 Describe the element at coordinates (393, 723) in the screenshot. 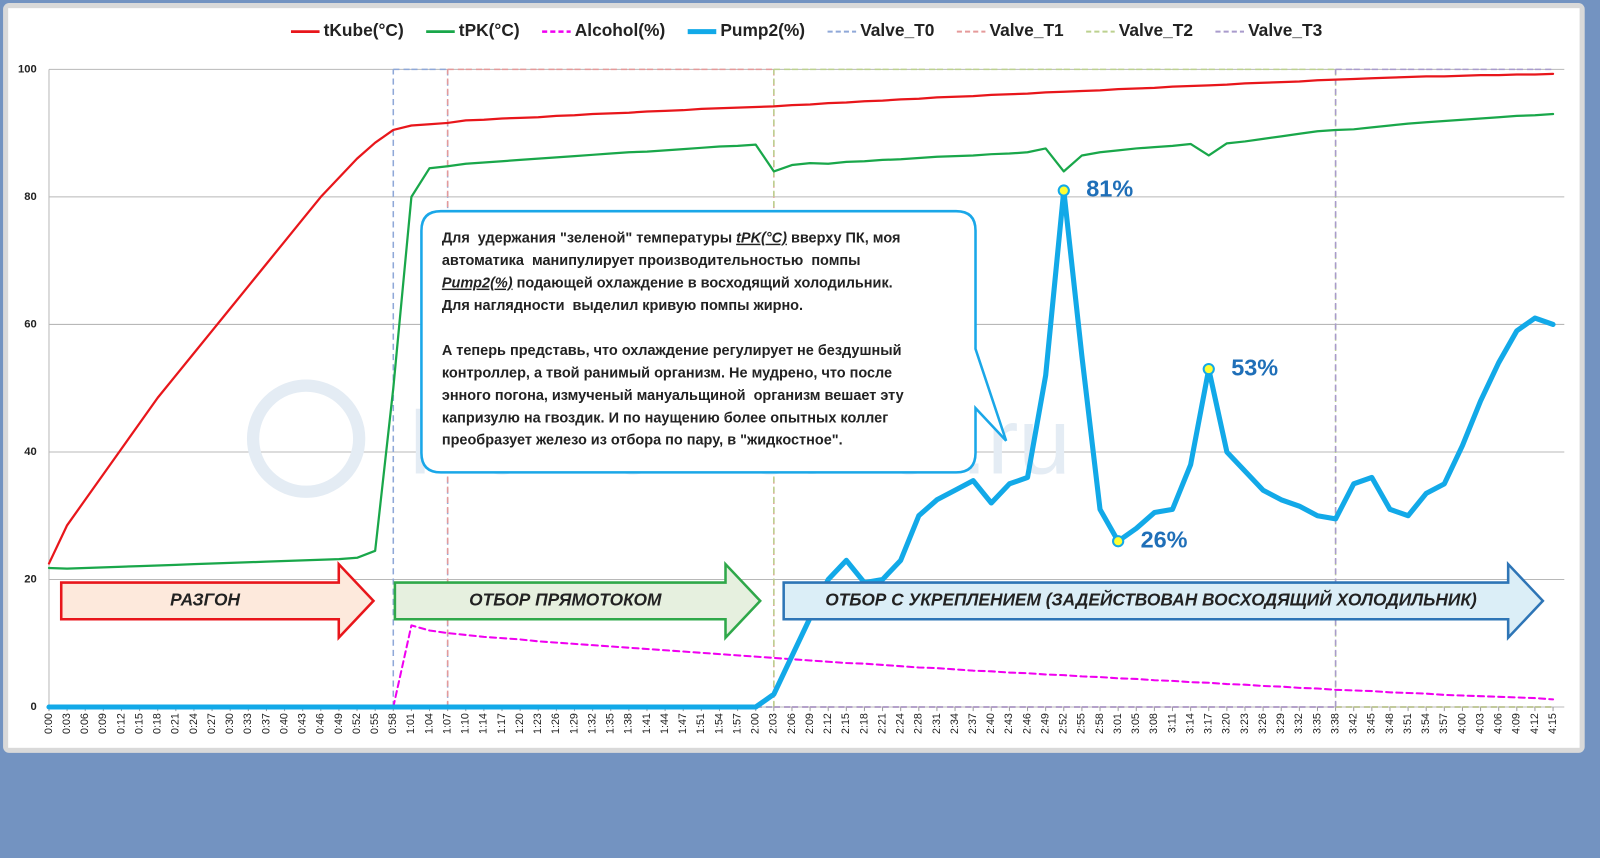

I see `x-tick-label: 0:58` at that location.